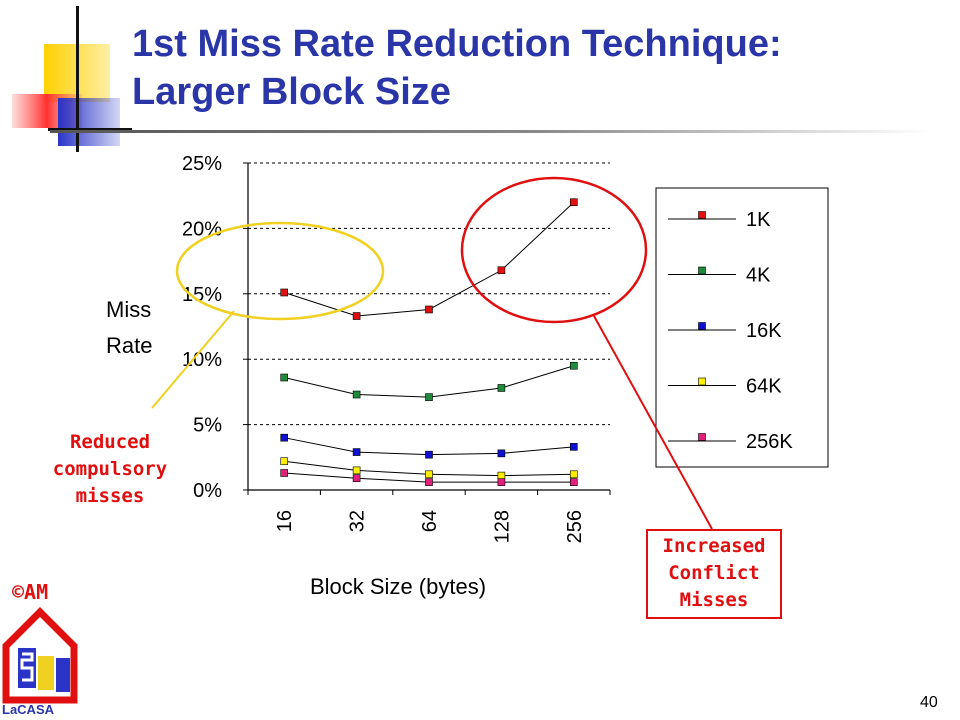 The height and width of the screenshot is (720, 960). Describe the element at coordinates (702, 215) in the screenshot. I see `legend-marker-1k` at that location.